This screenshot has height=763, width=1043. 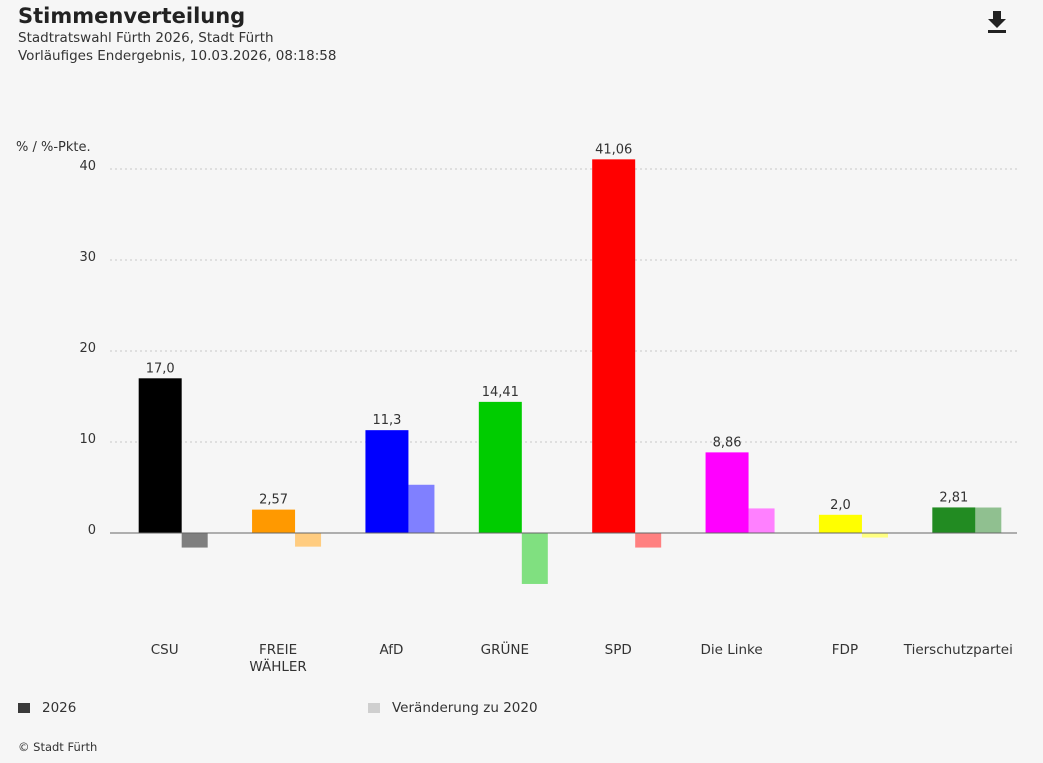 I want to click on data-label-csu: 17,0, so click(x=160, y=368).